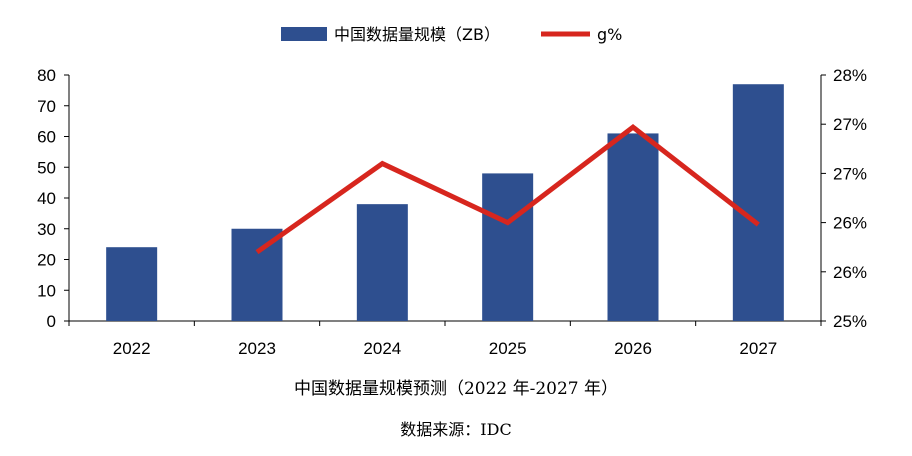 The image size is (912, 456). Describe the element at coordinates (46, 260) in the screenshot. I see `left-y-tick-label: 20` at that location.